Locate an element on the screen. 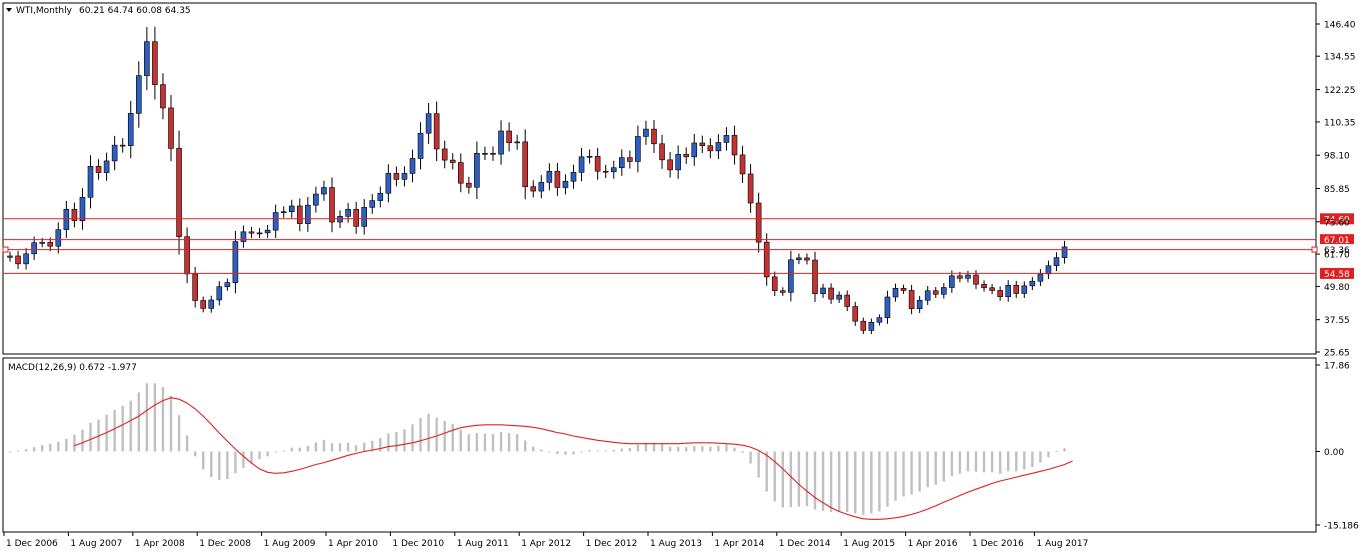  price-tick-label: 73.60 is located at coordinates (1337, 223).